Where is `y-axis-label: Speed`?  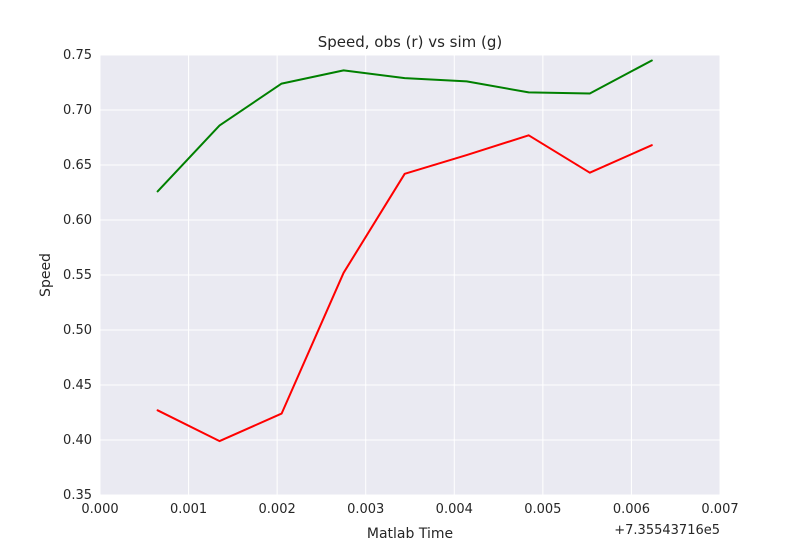 y-axis-label: Speed is located at coordinates (46, 275).